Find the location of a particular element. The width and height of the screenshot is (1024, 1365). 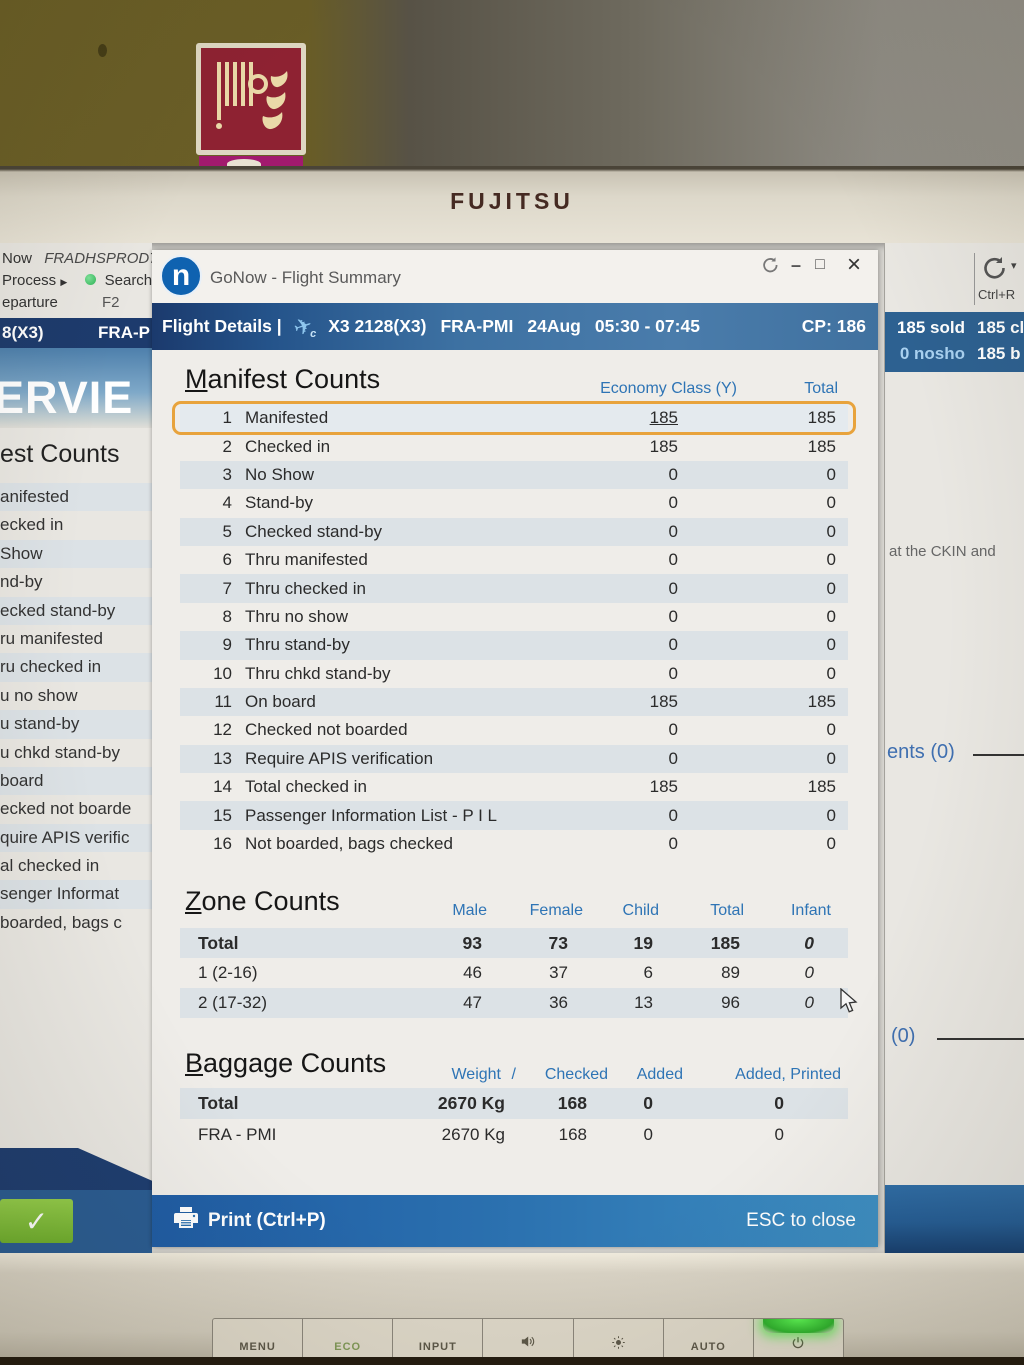

manifest-row: 13 Require APIS verification 0 0 is located at coordinates (514, 759).